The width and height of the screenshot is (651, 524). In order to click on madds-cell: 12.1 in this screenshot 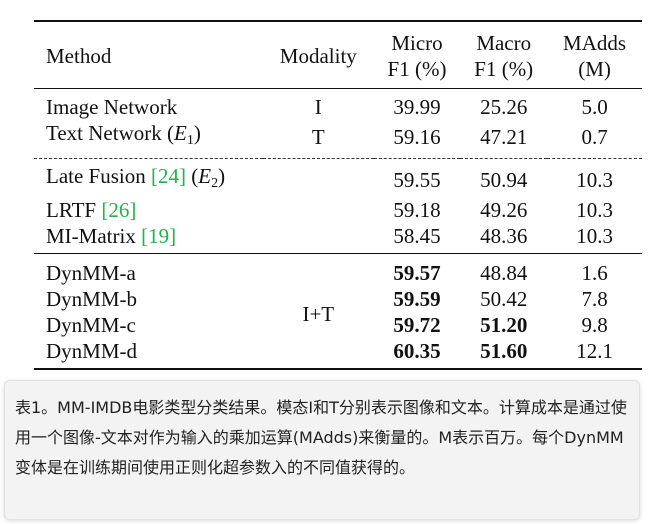, I will do `click(594, 351)`.